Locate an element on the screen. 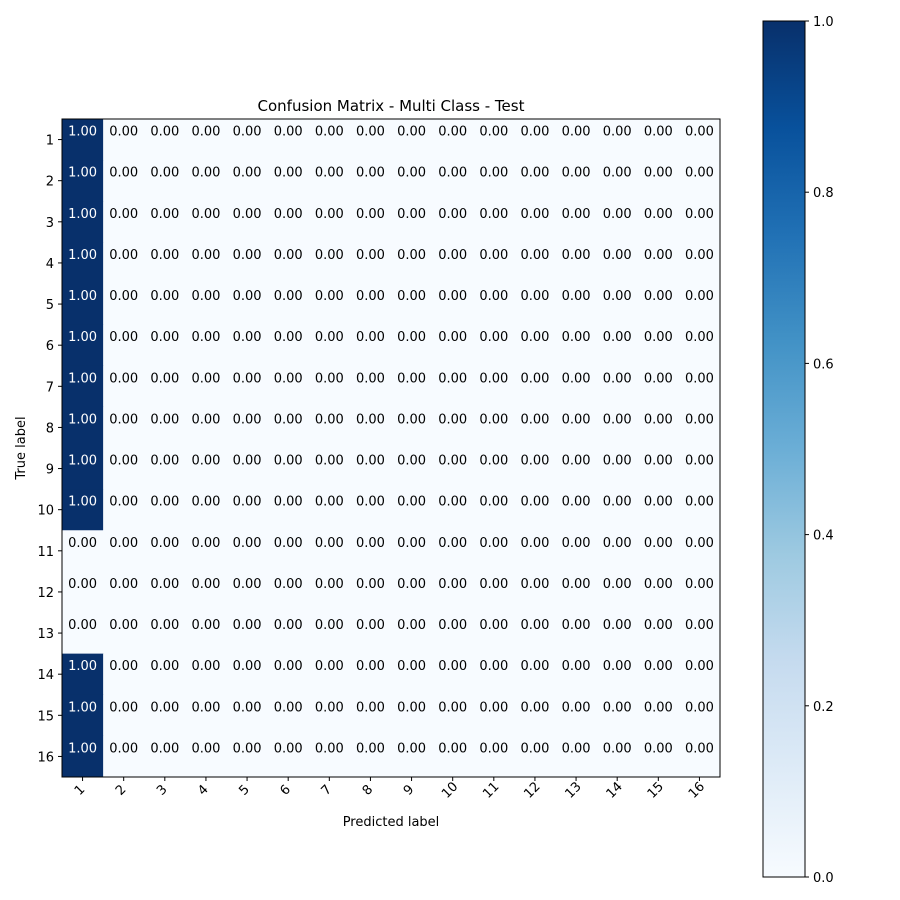 This screenshot has width=900, height=900. x-tick-label: 14 is located at coordinates (615, 790).